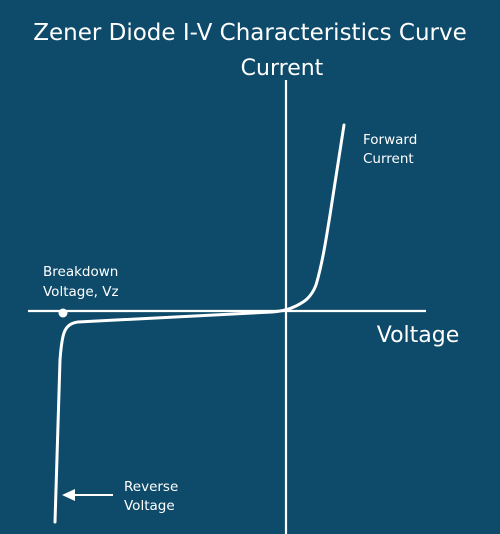  I want to click on breakdown-point-marker, so click(63, 313).